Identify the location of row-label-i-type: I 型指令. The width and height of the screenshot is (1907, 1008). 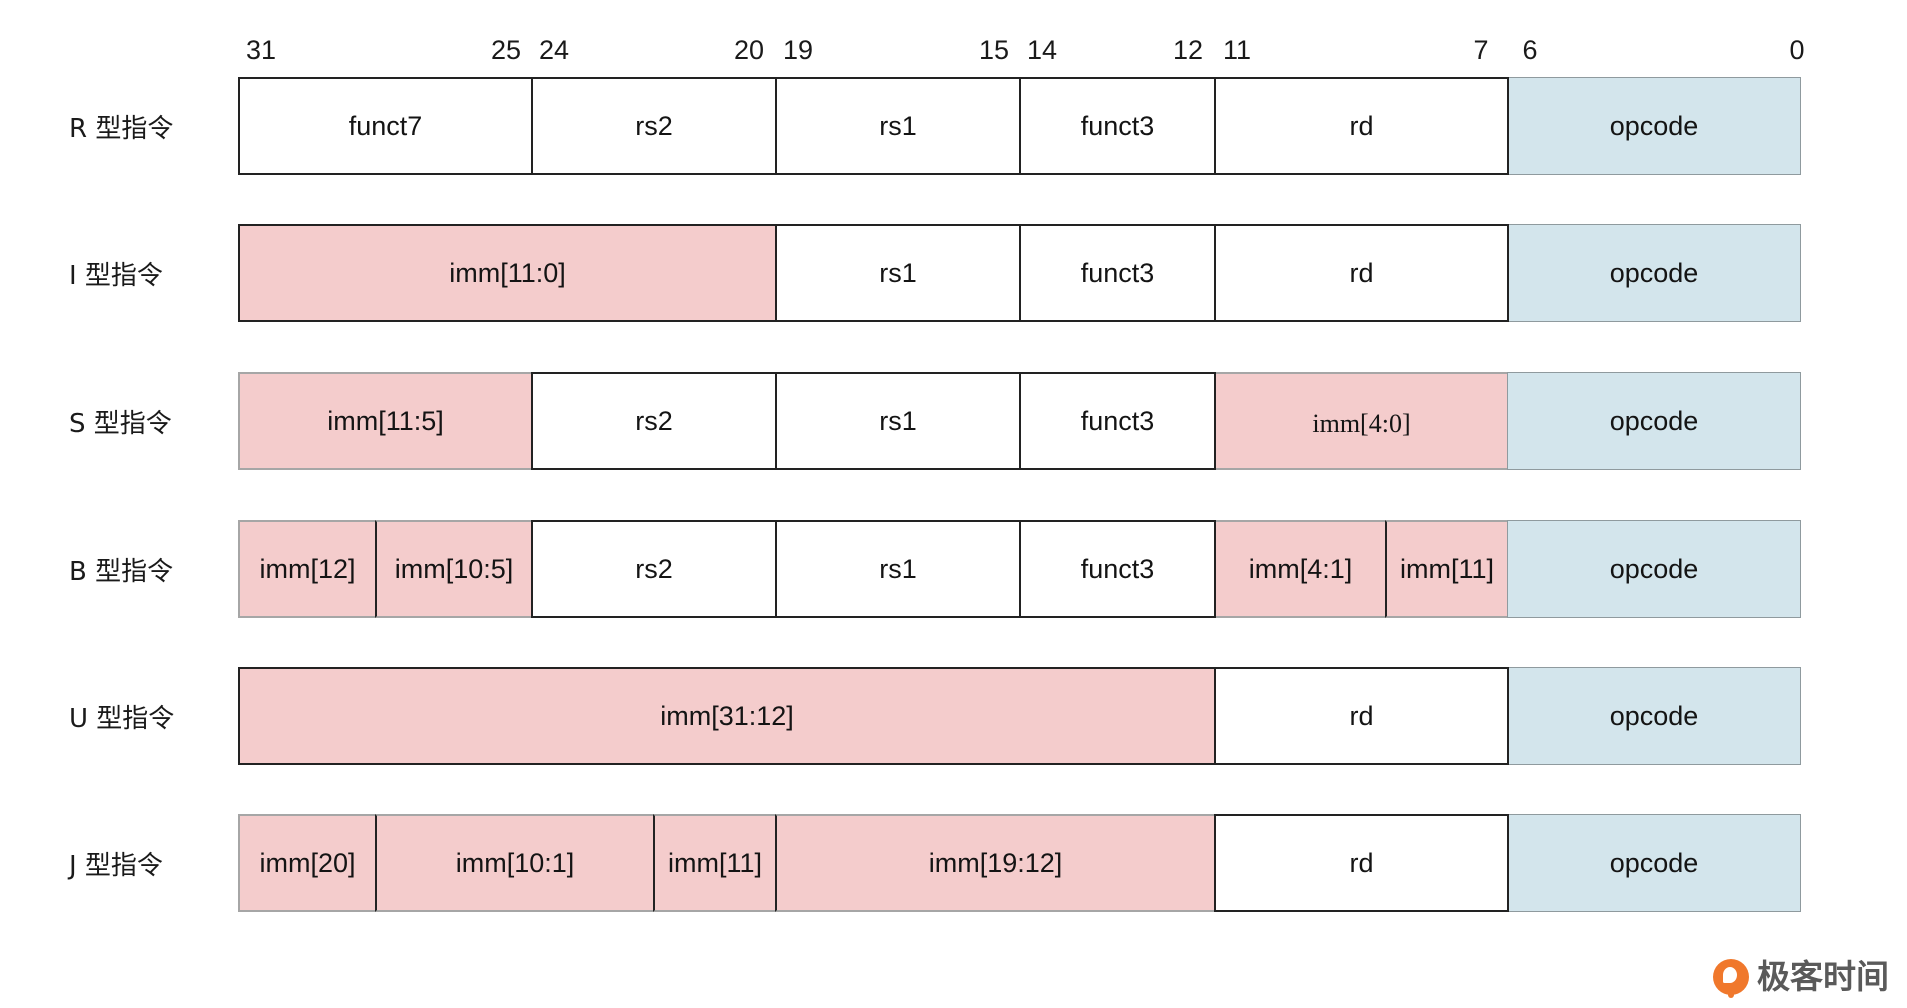
(116, 275).